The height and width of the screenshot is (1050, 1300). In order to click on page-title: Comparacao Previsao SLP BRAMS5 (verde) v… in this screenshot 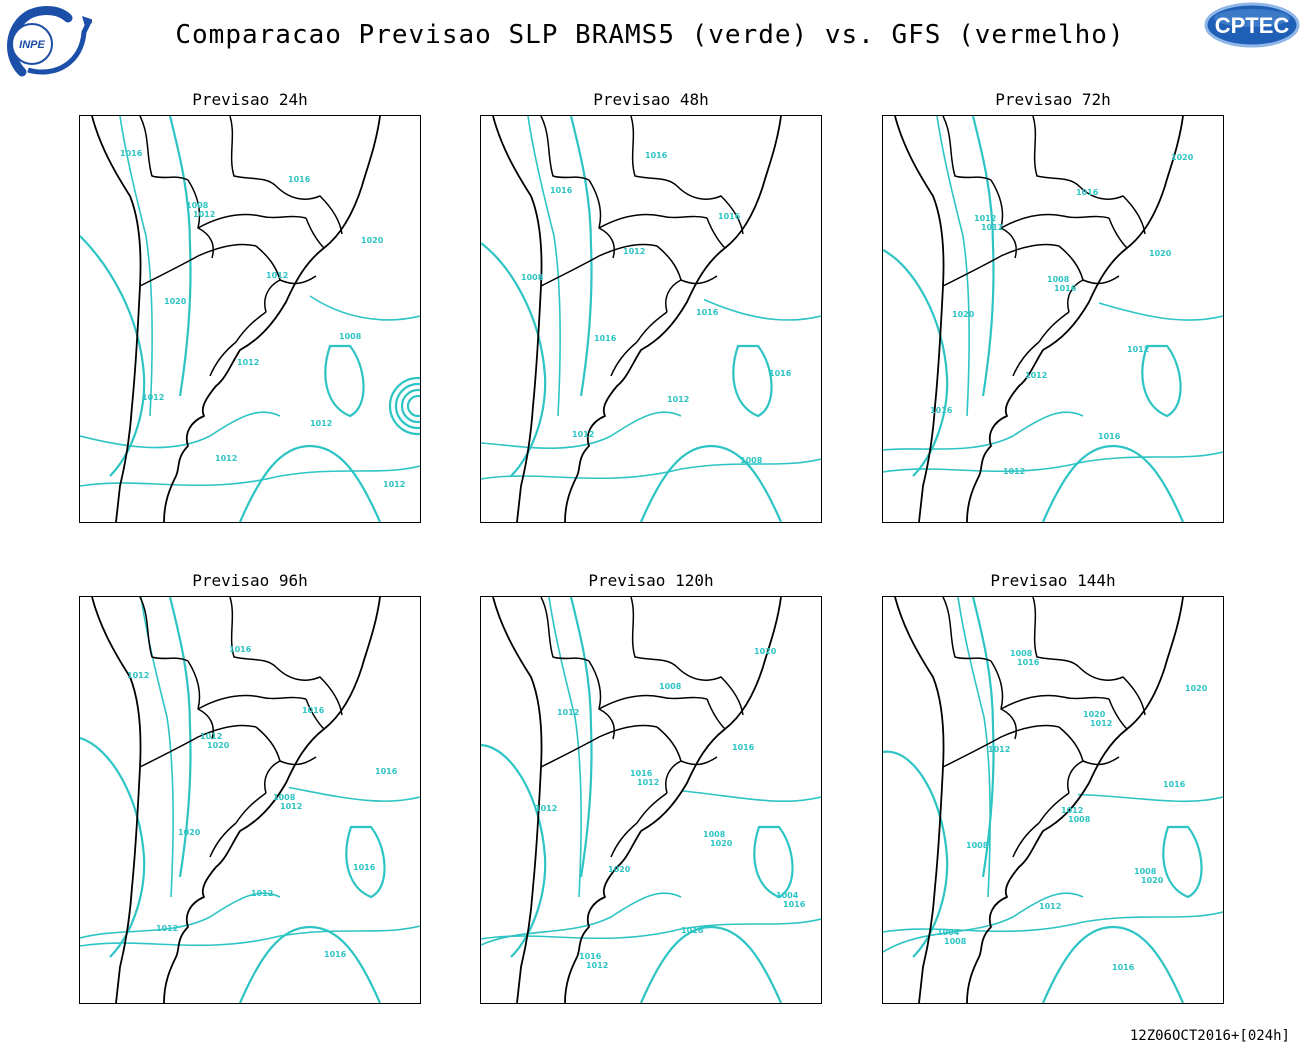, I will do `click(650, 35)`.